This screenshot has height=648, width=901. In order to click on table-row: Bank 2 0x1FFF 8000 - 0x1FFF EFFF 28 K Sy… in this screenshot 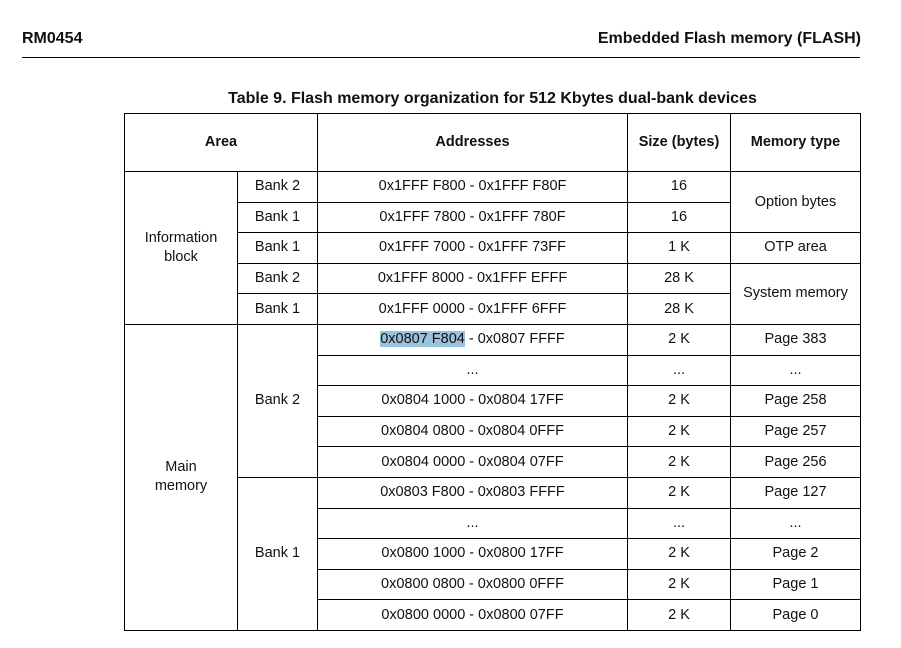, I will do `click(493, 293)`.